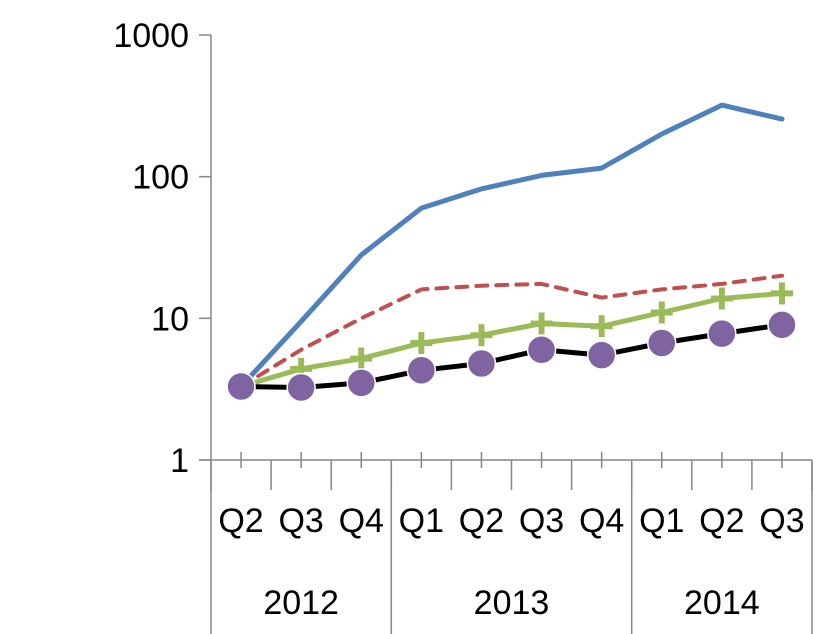 This screenshot has width=830, height=634. I want to click on x-group-label: 2013, so click(512, 603).